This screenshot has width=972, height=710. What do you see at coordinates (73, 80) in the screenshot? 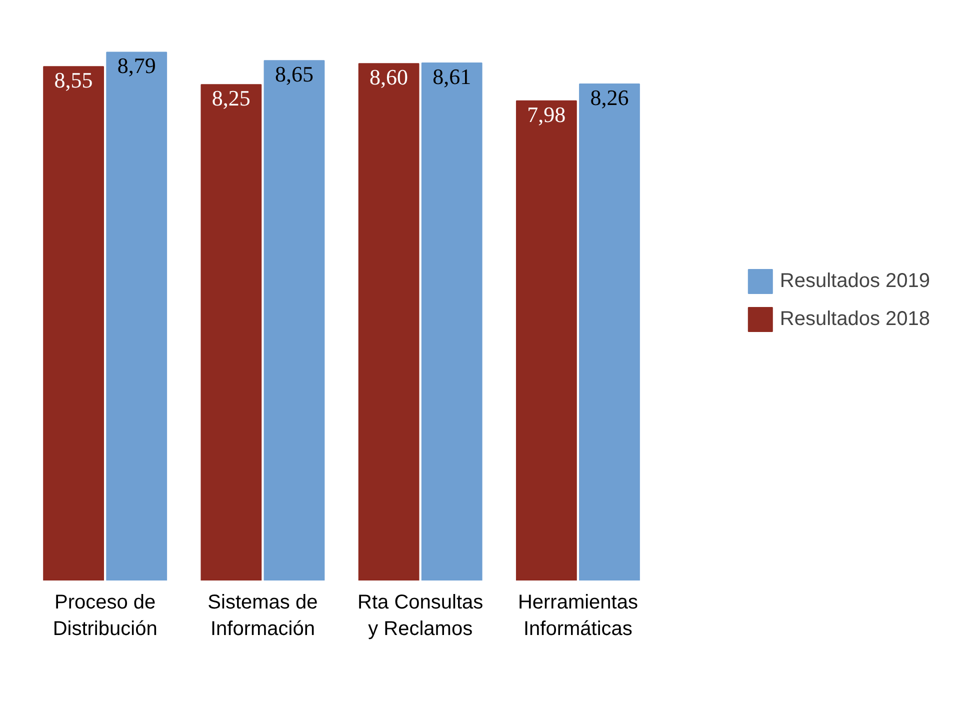
I see `data-label: 8,55` at bounding box center [73, 80].